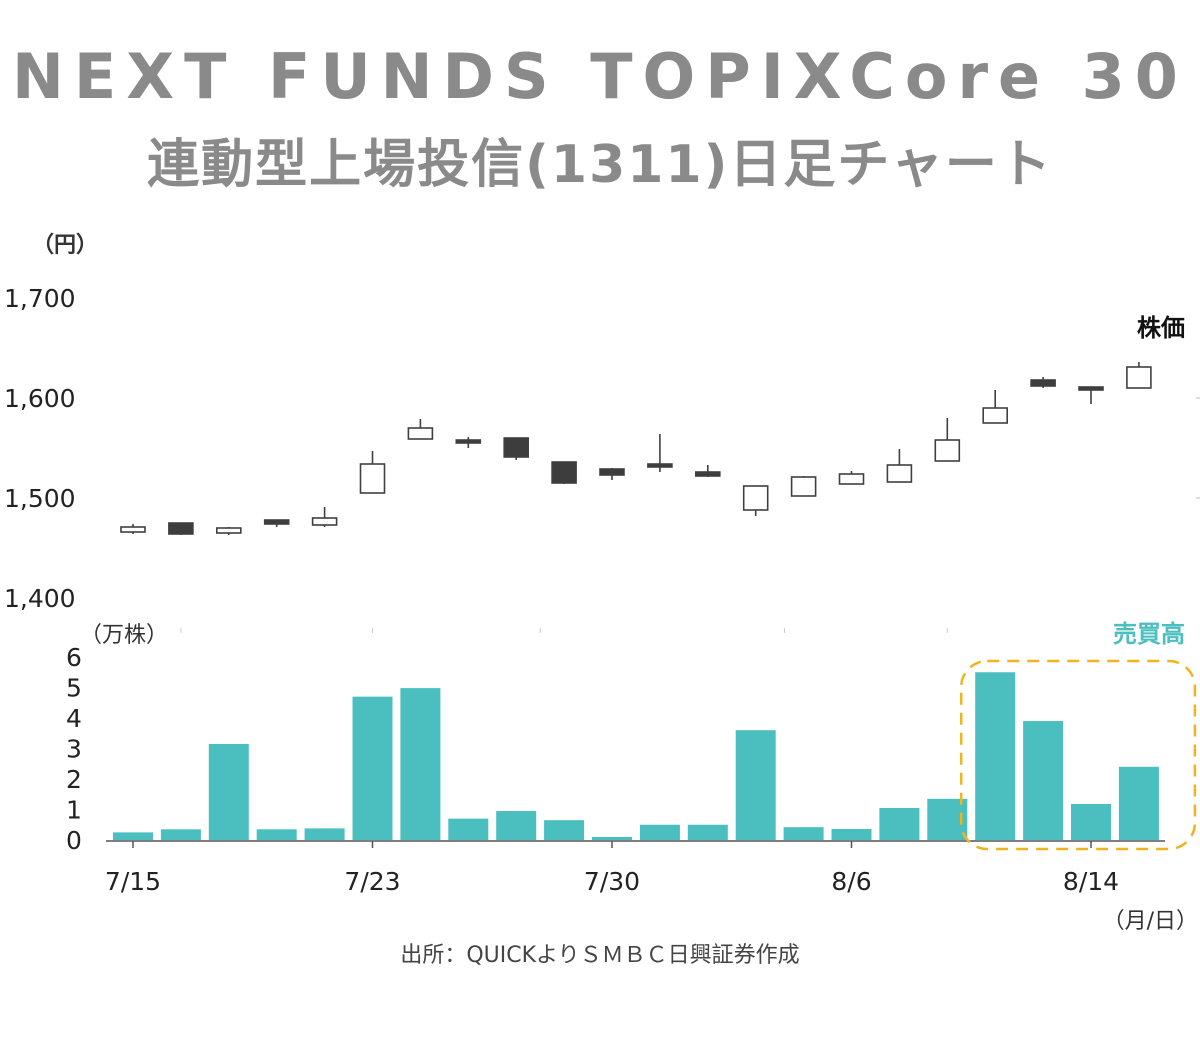  I want to click on chart-title-line2: 連動型上場投信(1311)日足チャート, so click(600, 165).